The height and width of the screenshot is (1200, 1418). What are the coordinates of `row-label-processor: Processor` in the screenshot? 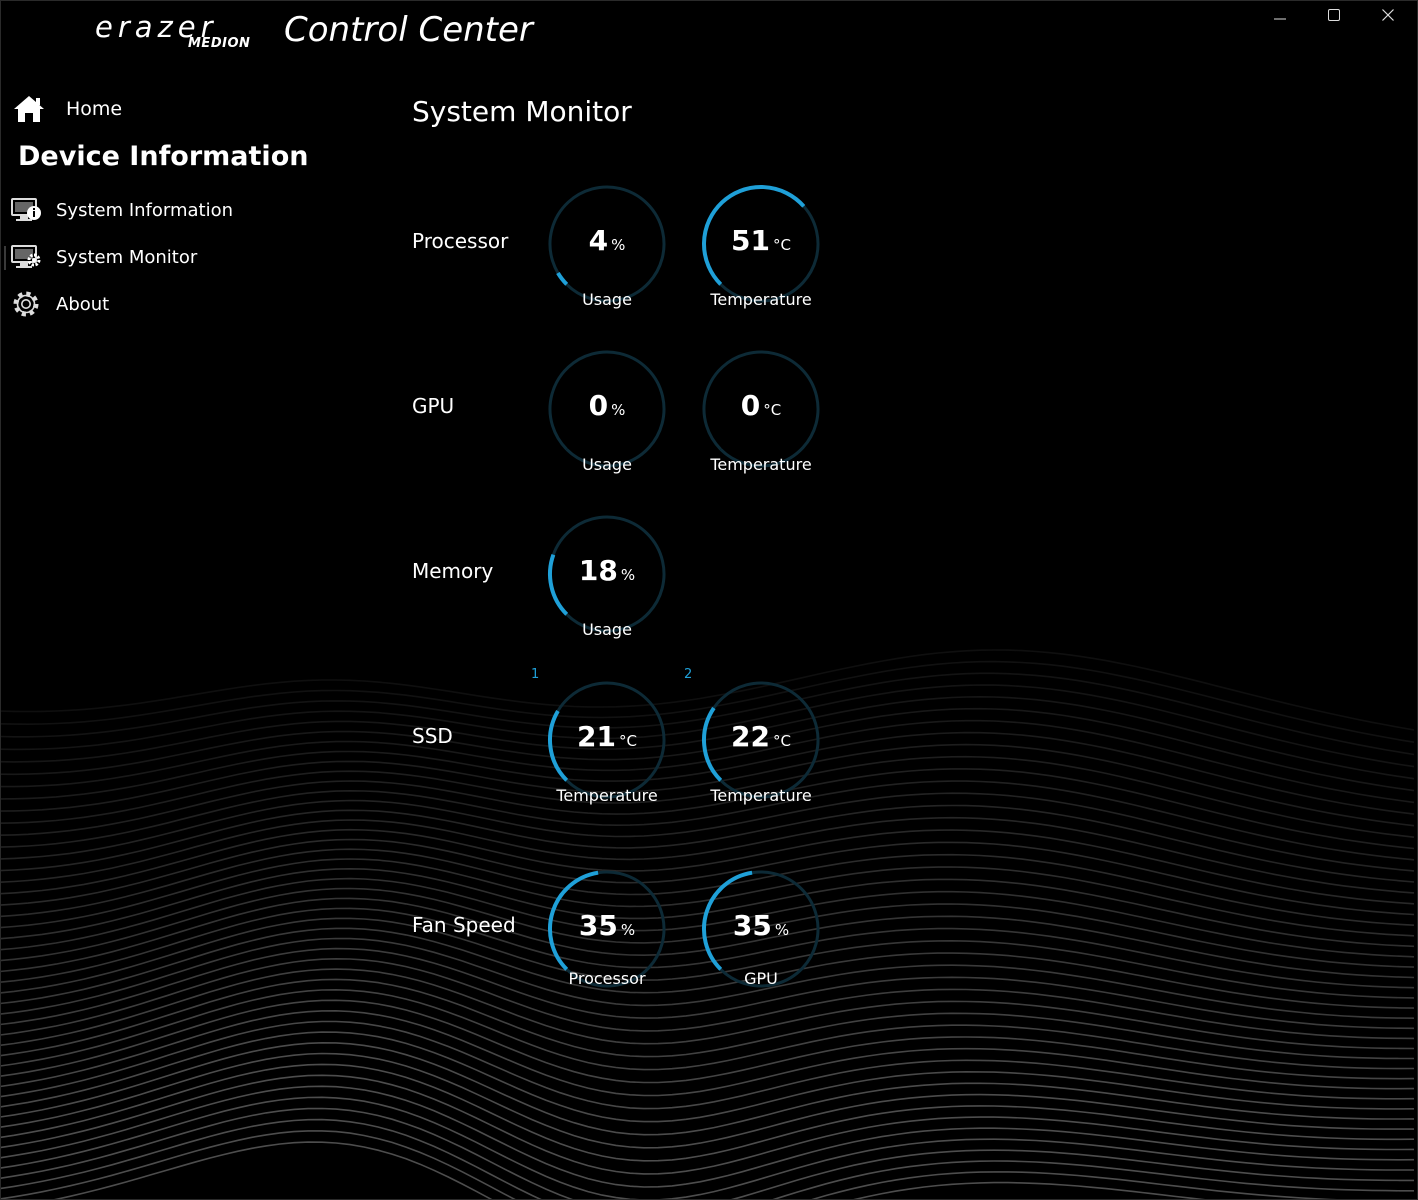 It's located at (460, 241).